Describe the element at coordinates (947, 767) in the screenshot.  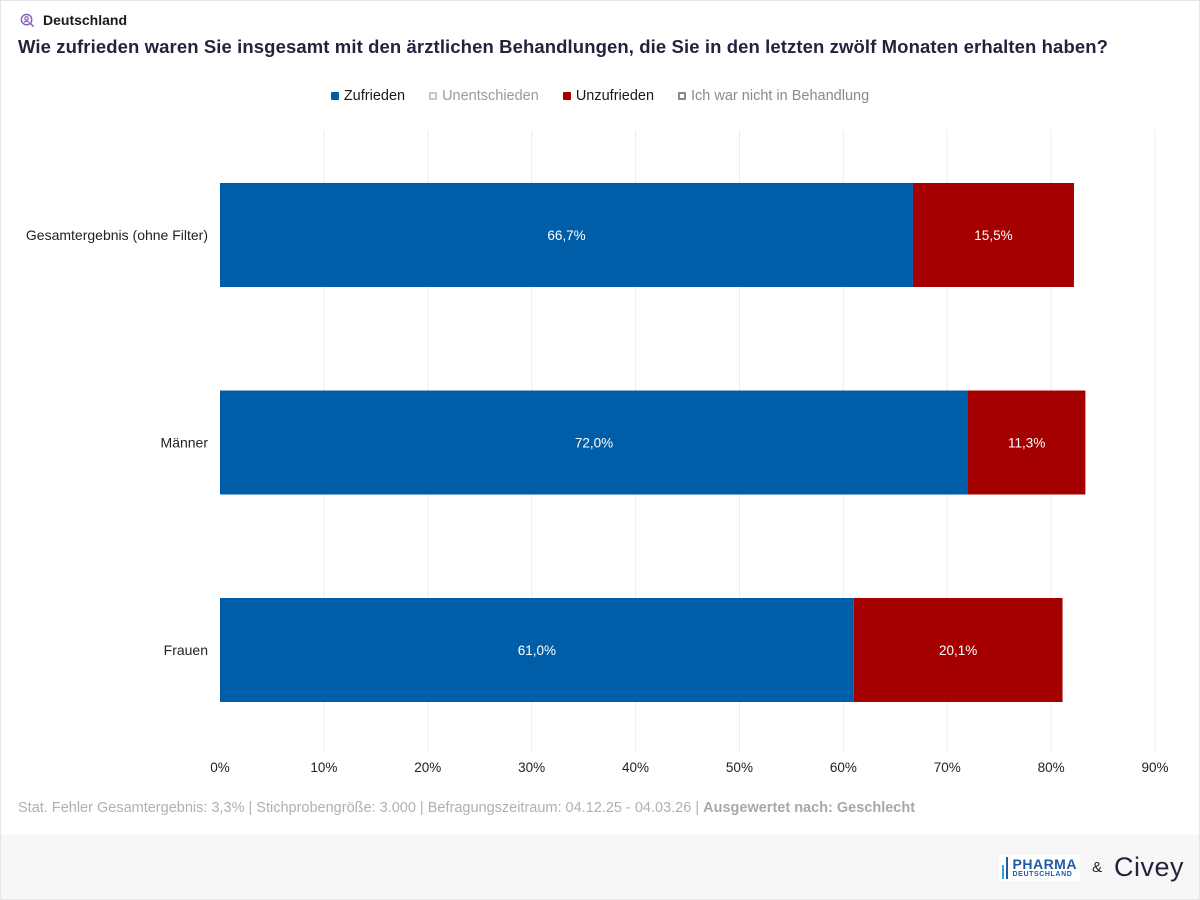
I see `x-tick-label: 70%` at that location.